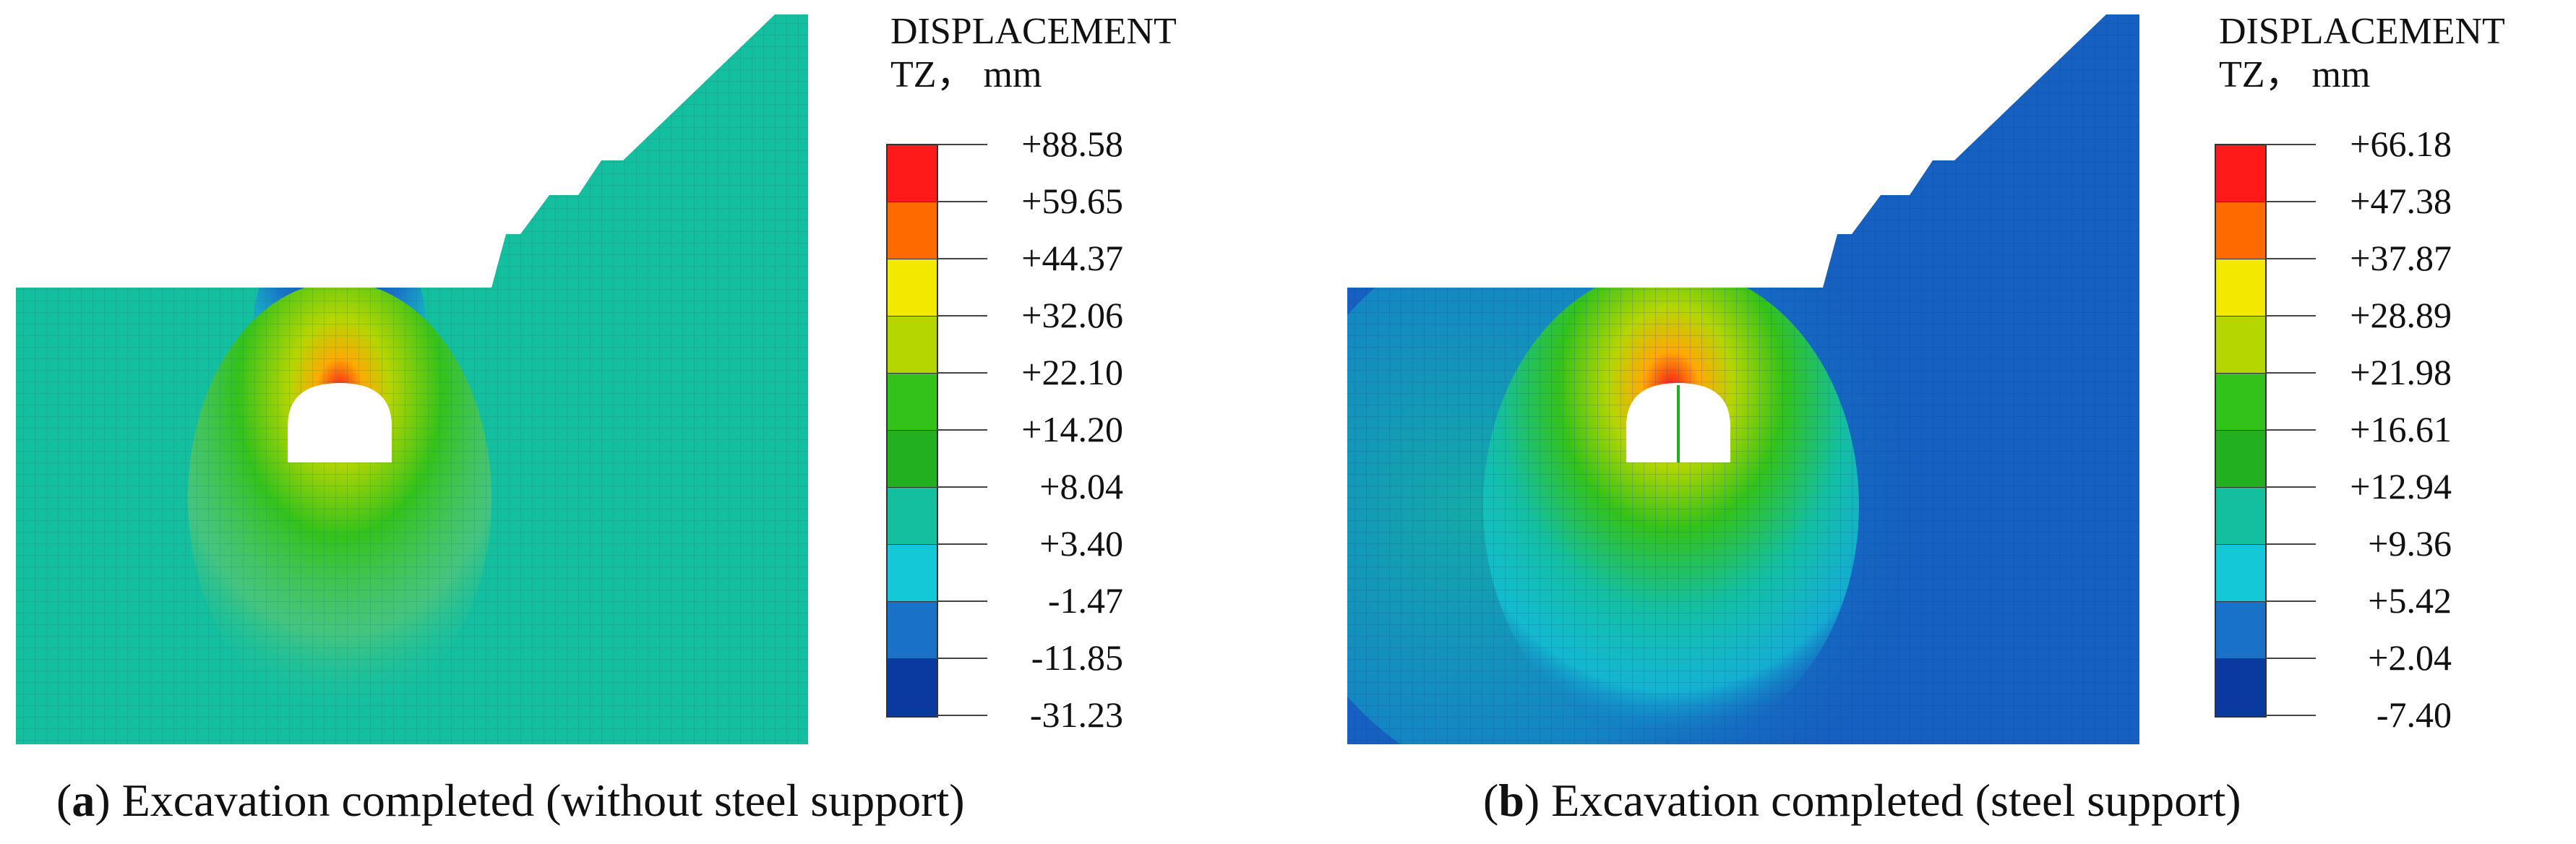 The height and width of the screenshot is (844, 2576). I want to click on caption-letter-b: b, so click(1511, 800).